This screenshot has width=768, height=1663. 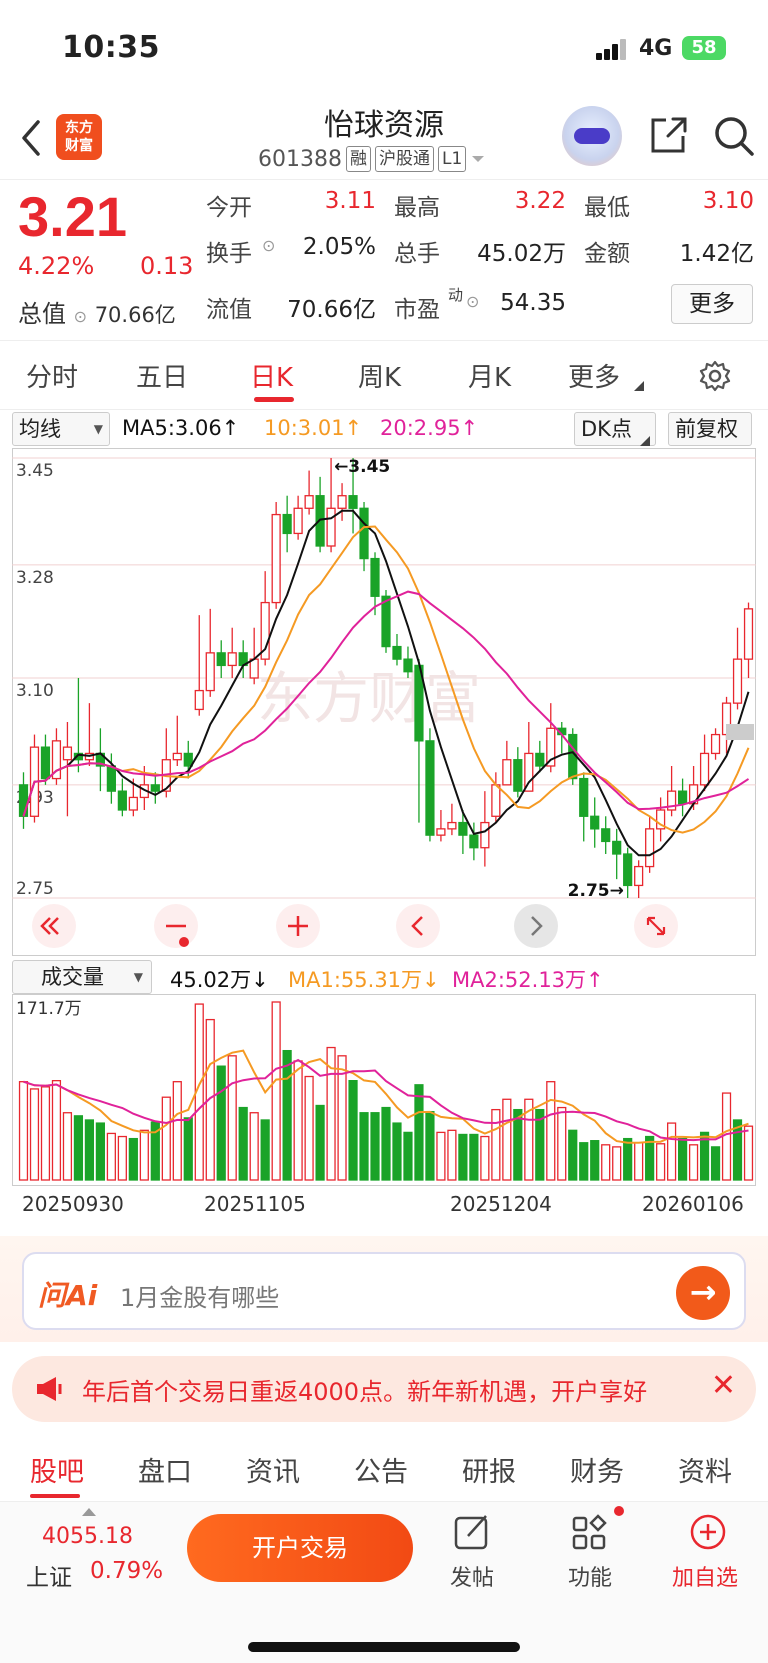 I want to click on more-quote-button: 更多, so click(x=712, y=304).